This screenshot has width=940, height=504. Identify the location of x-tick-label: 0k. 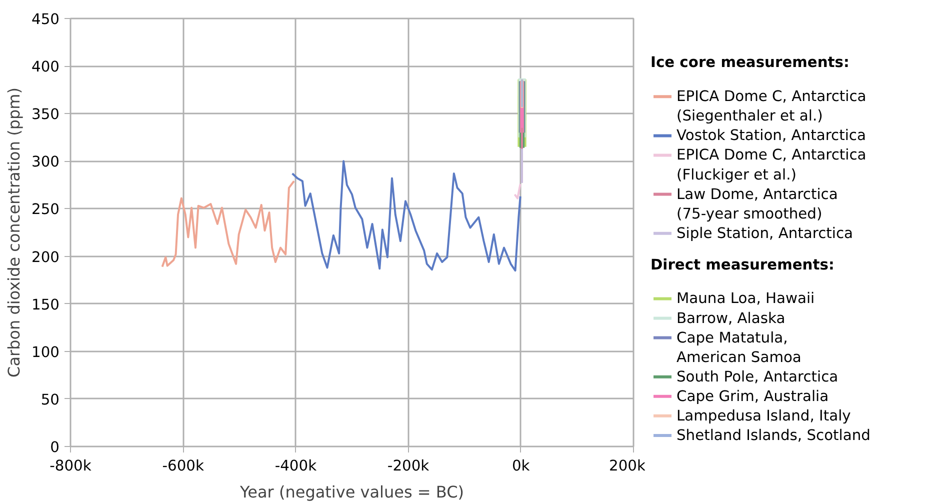
(521, 466).